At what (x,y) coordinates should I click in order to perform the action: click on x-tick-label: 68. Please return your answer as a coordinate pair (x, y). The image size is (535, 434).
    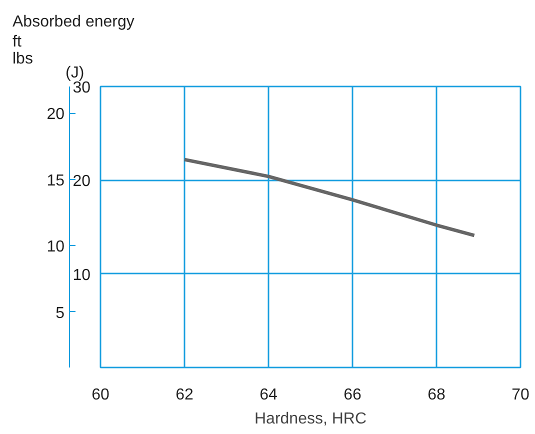
    Looking at the image, I should click on (437, 395).